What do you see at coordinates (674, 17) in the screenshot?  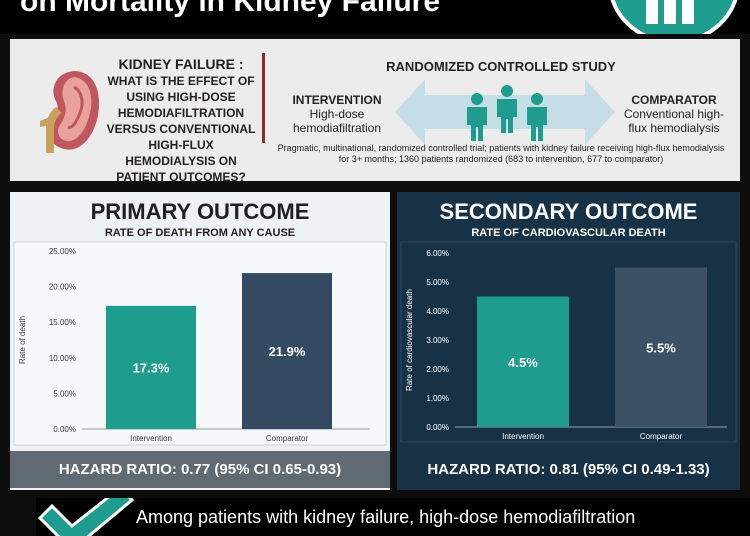 I see `logo-icon` at bounding box center [674, 17].